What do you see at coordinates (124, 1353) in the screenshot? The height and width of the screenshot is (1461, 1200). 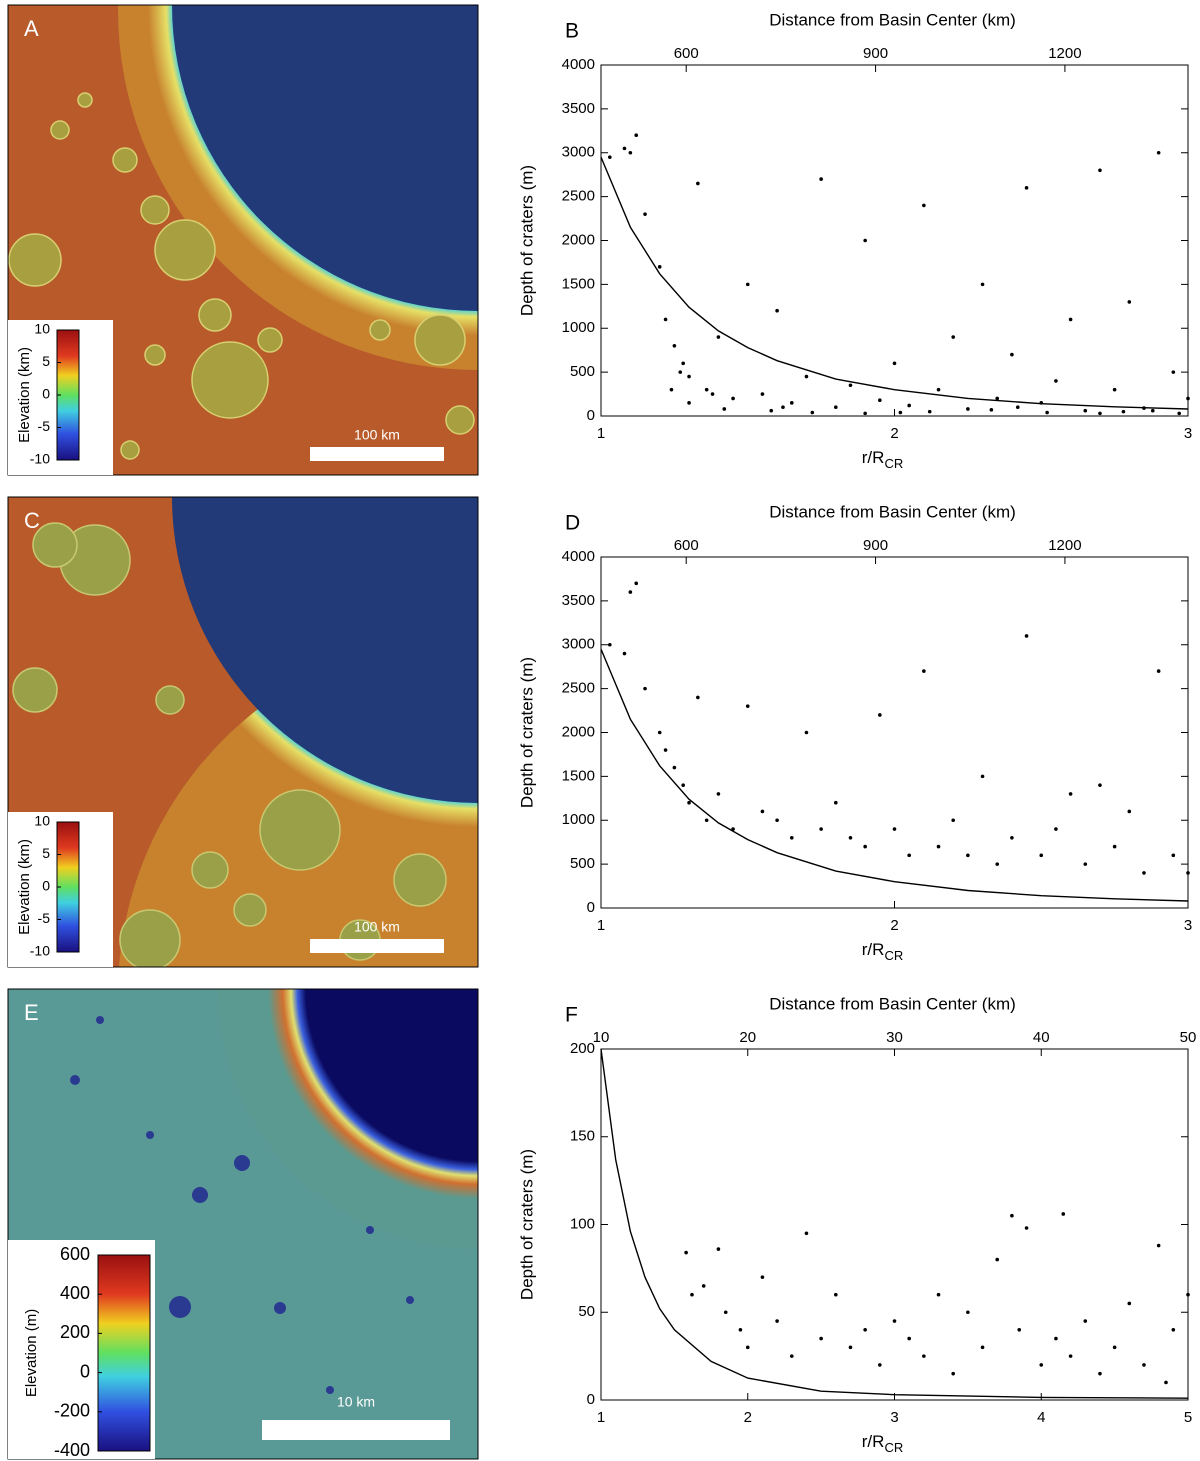 I see `colorbar` at bounding box center [124, 1353].